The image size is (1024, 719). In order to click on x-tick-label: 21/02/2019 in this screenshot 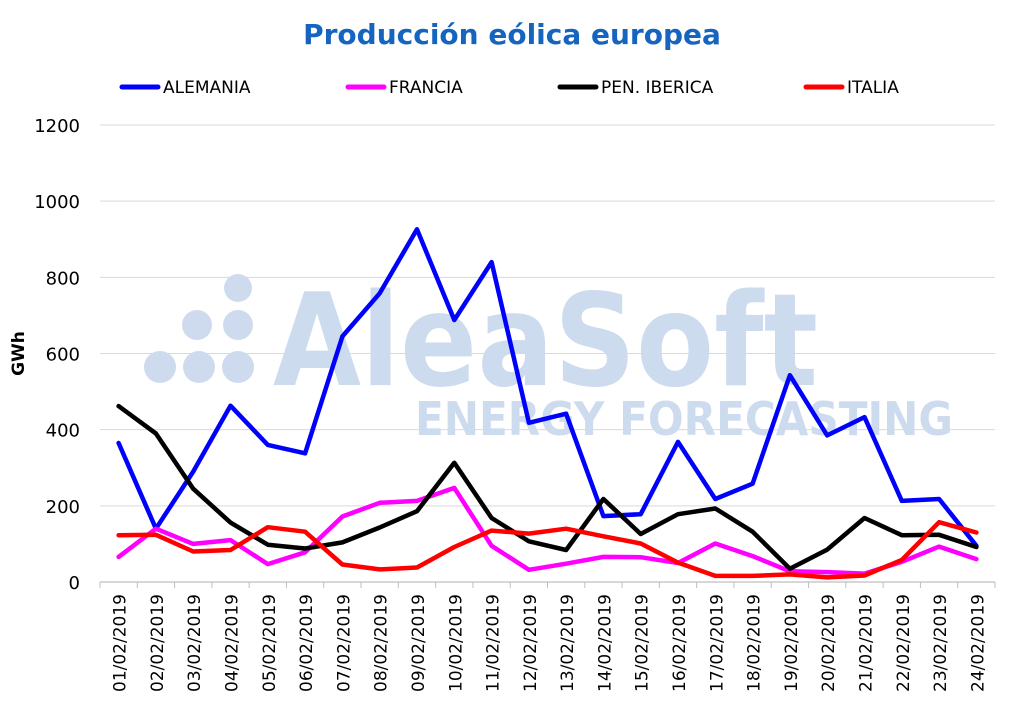, I will do `click(866, 643)`.